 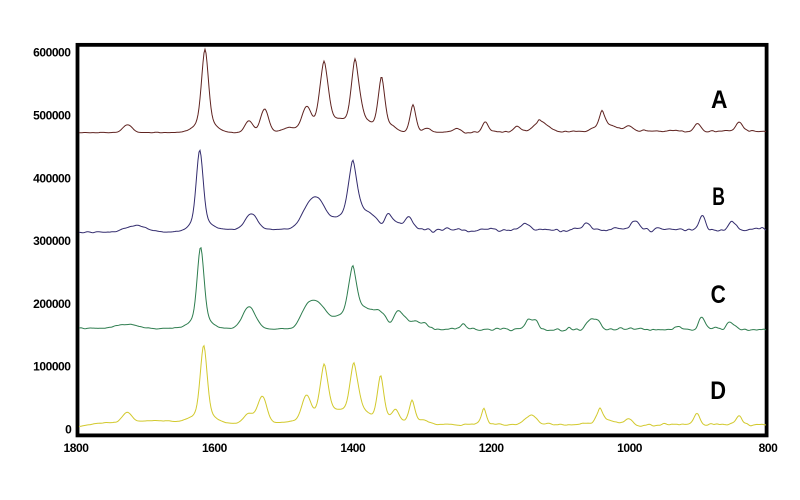 What do you see at coordinates (77, 448) in the screenshot?
I see `svg-text: 1800` at bounding box center [77, 448].